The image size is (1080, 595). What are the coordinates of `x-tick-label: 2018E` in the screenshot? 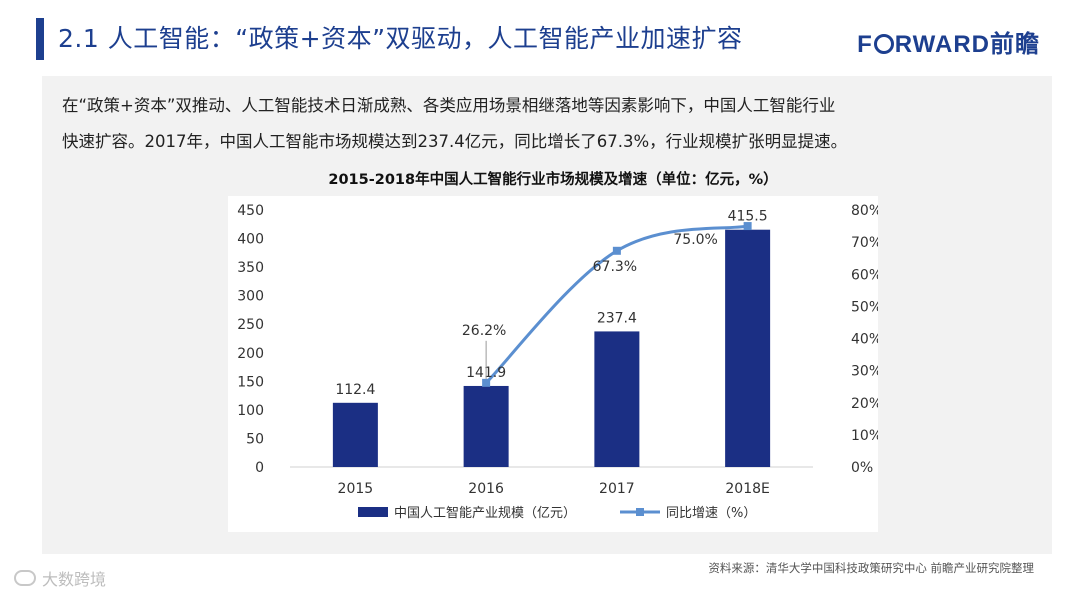 It's located at (747, 489).